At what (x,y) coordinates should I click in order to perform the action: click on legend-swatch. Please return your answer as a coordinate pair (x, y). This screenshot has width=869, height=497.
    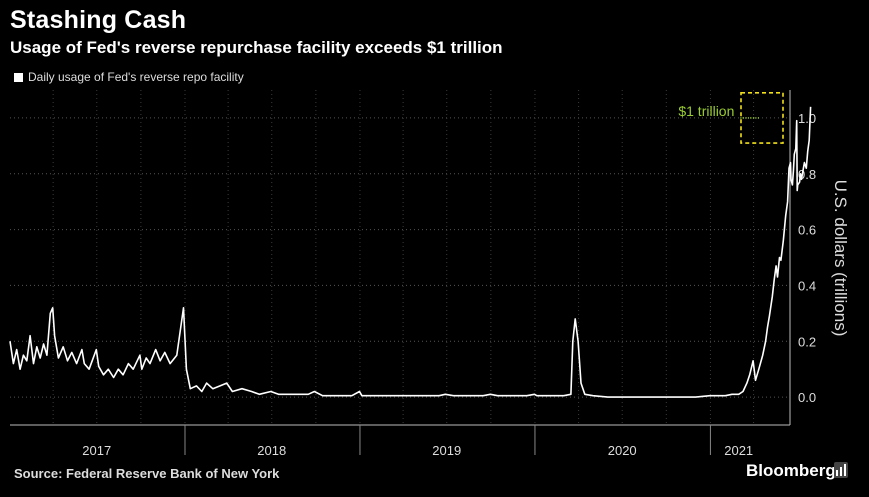
    Looking at the image, I should click on (18, 77).